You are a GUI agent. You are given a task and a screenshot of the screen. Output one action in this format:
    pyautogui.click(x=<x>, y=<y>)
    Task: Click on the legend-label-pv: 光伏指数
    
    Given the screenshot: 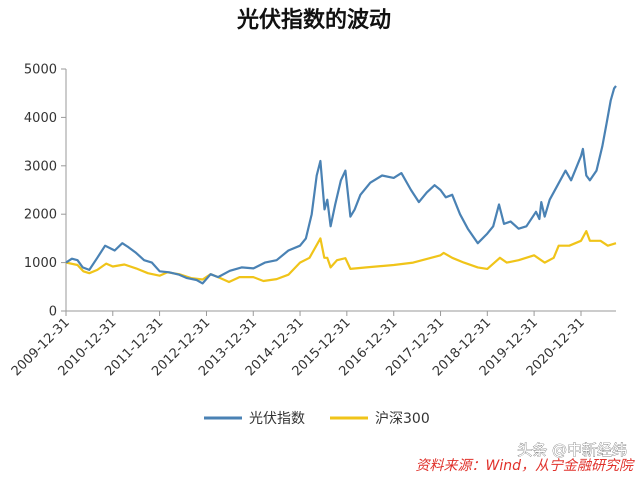 What is the action you would take?
    pyautogui.click(x=277, y=419)
    